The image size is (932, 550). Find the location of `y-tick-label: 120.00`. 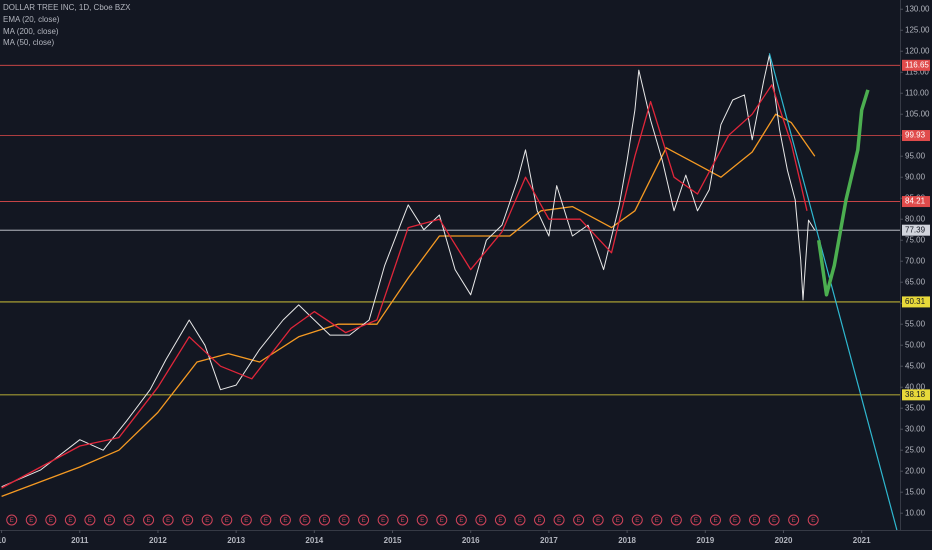

y-tick-label: 120.00 is located at coordinates (917, 50).